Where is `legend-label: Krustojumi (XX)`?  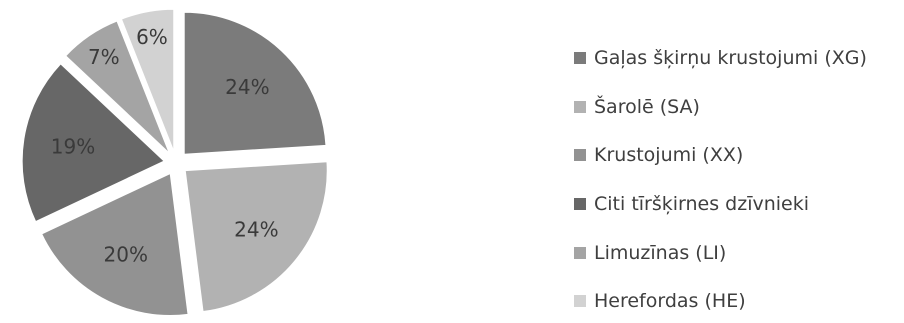
legend-label: Krustojumi (XX) is located at coordinates (669, 155).